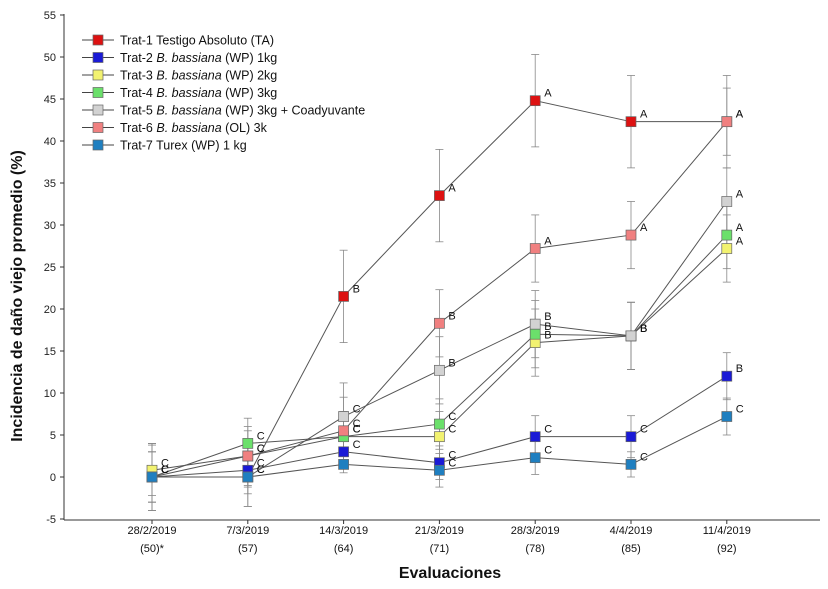 The height and width of the screenshot is (589, 828). What do you see at coordinates (50, 226) in the screenshot?
I see `y-tick-label: 30` at bounding box center [50, 226].